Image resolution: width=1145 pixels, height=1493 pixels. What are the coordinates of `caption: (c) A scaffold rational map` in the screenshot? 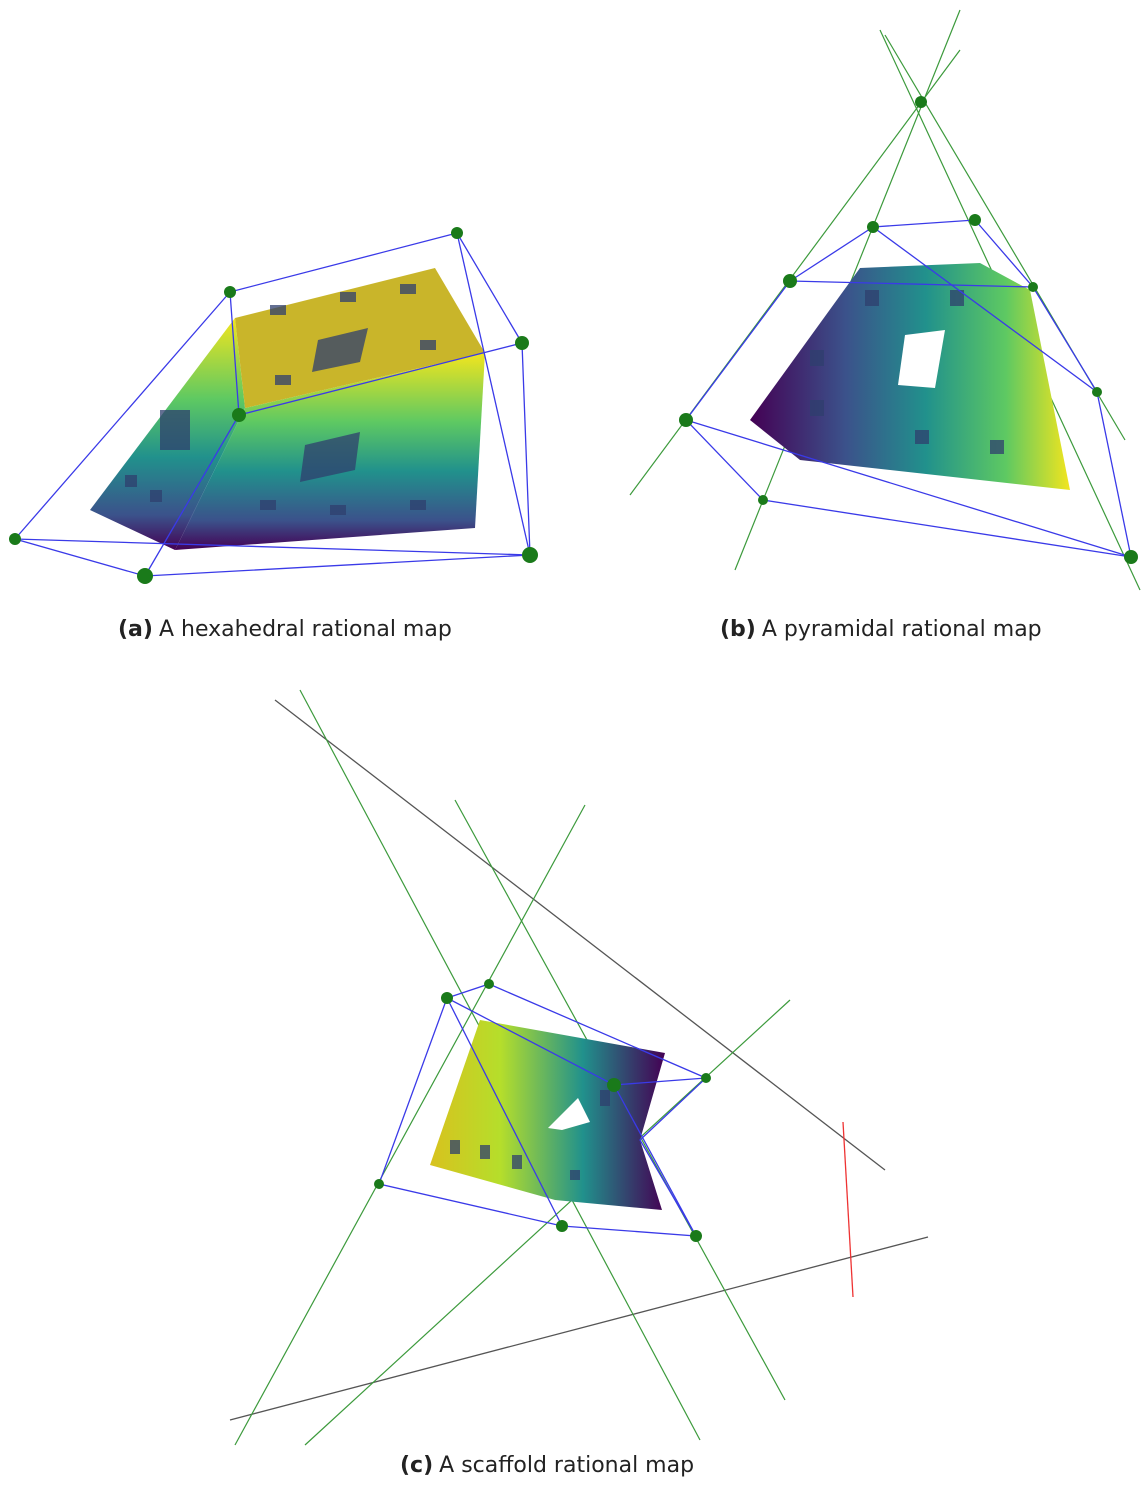 It's located at (547, 1465).